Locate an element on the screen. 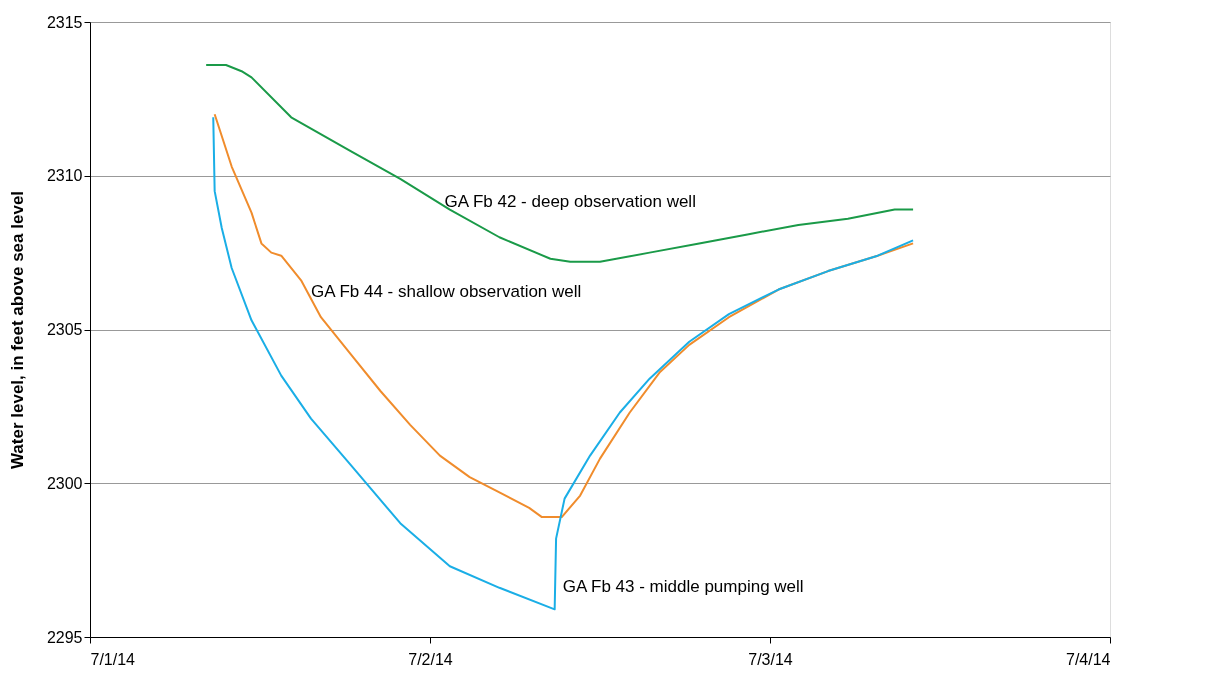 Image resolution: width=1206 pixels, height=683 pixels. series-label: GA Fb 42 - deep observation well is located at coordinates (570, 201).